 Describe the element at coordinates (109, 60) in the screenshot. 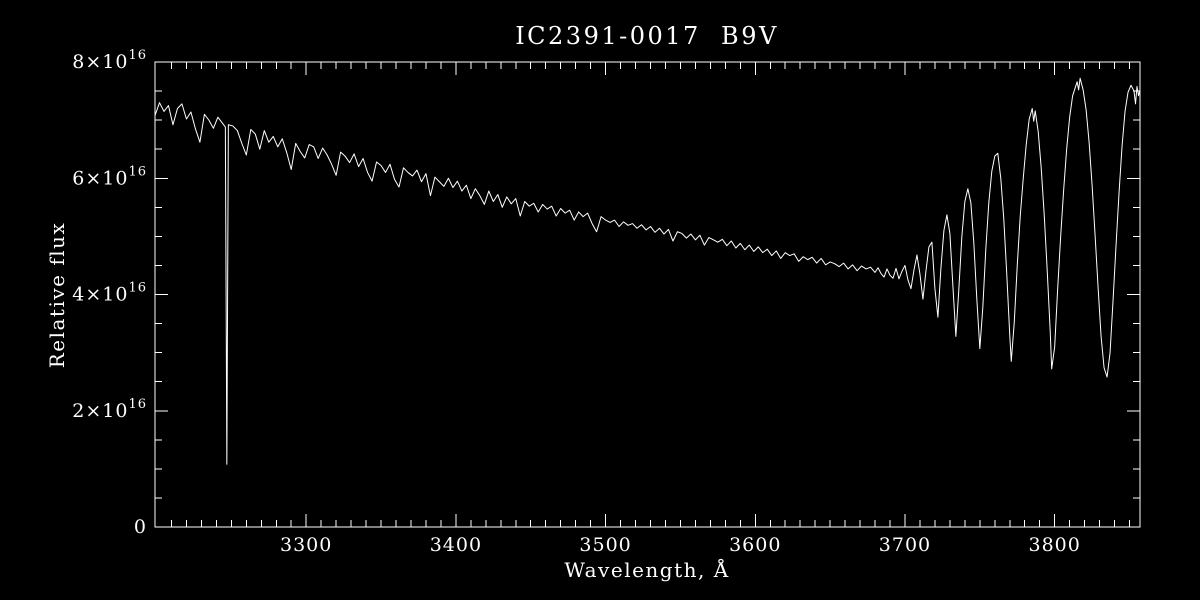

I see `y-tick-label: 8×10¹⁶` at that location.